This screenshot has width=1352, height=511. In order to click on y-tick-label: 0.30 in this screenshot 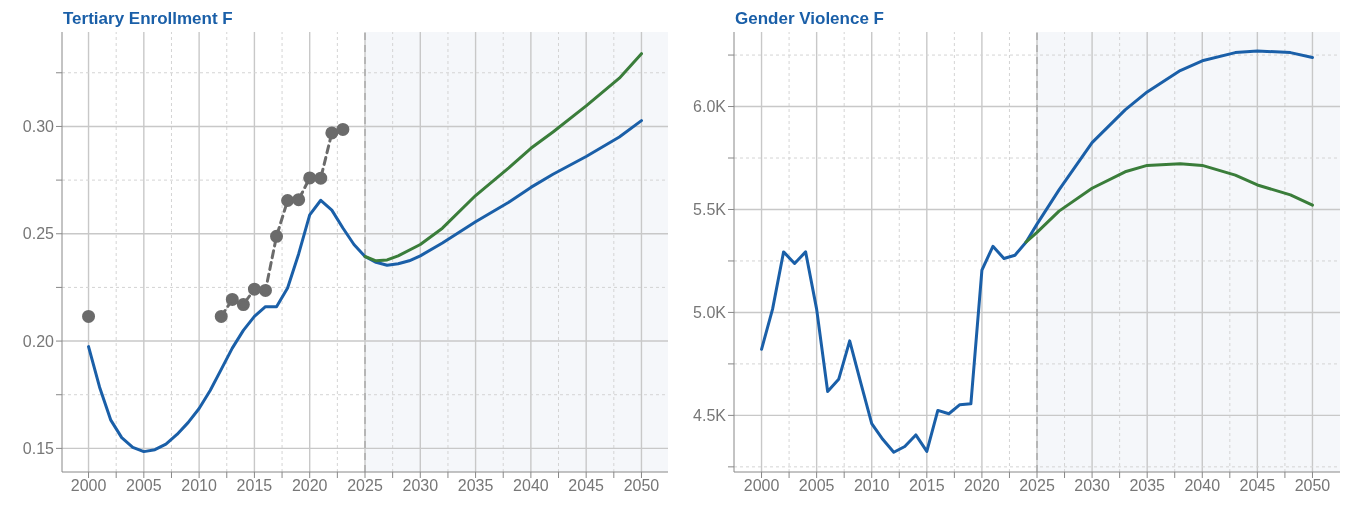, I will do `click(38, 127)`.